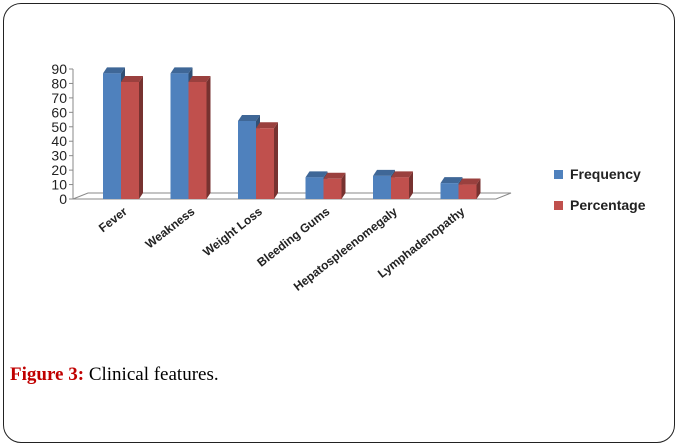 This screenshot has width=681, height=443. What do you see at coordinates (59, 127) in the screenshot?
I see `y-tick-label: 50` at bounding box center [59, 127].